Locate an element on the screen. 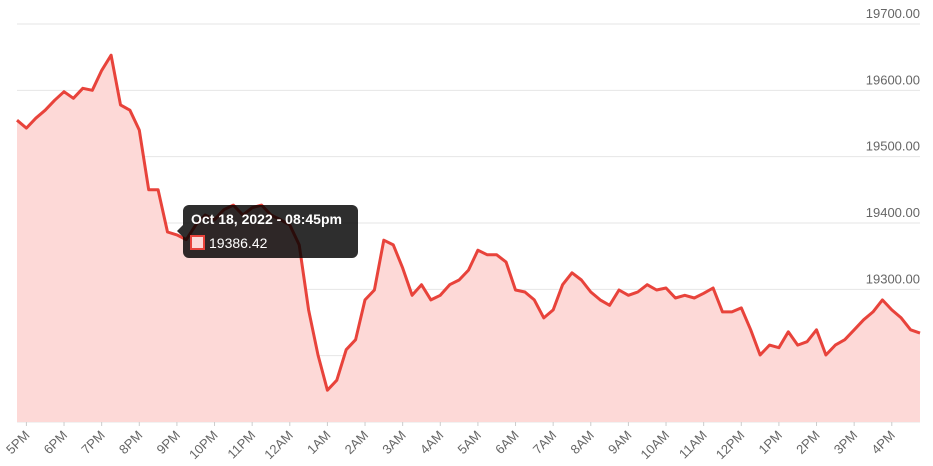  x-tick-label: 1AM is located at coordinates (319, 443).